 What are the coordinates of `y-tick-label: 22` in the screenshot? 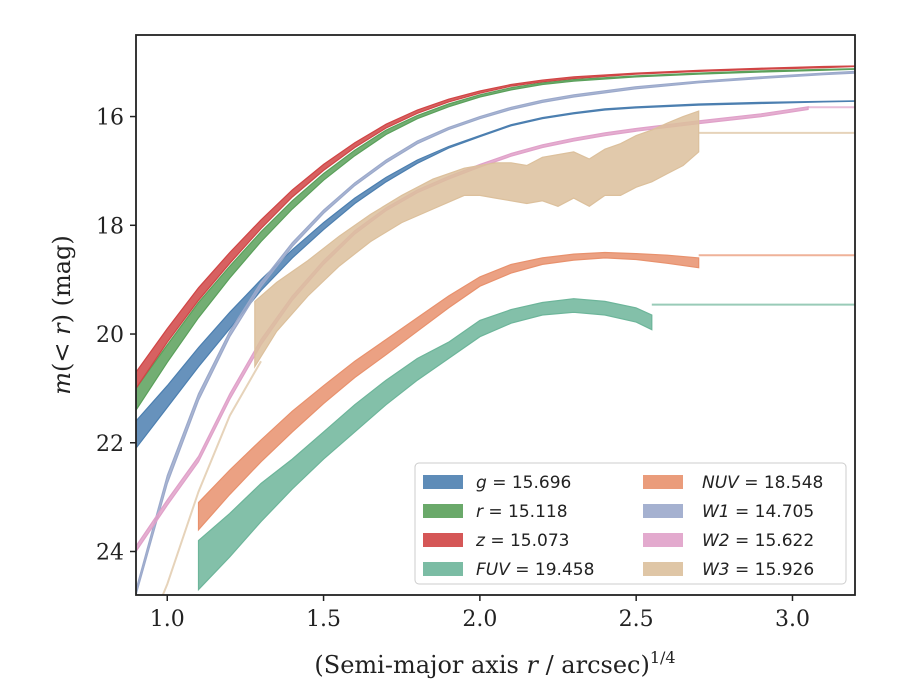 It's located at (110, 444).